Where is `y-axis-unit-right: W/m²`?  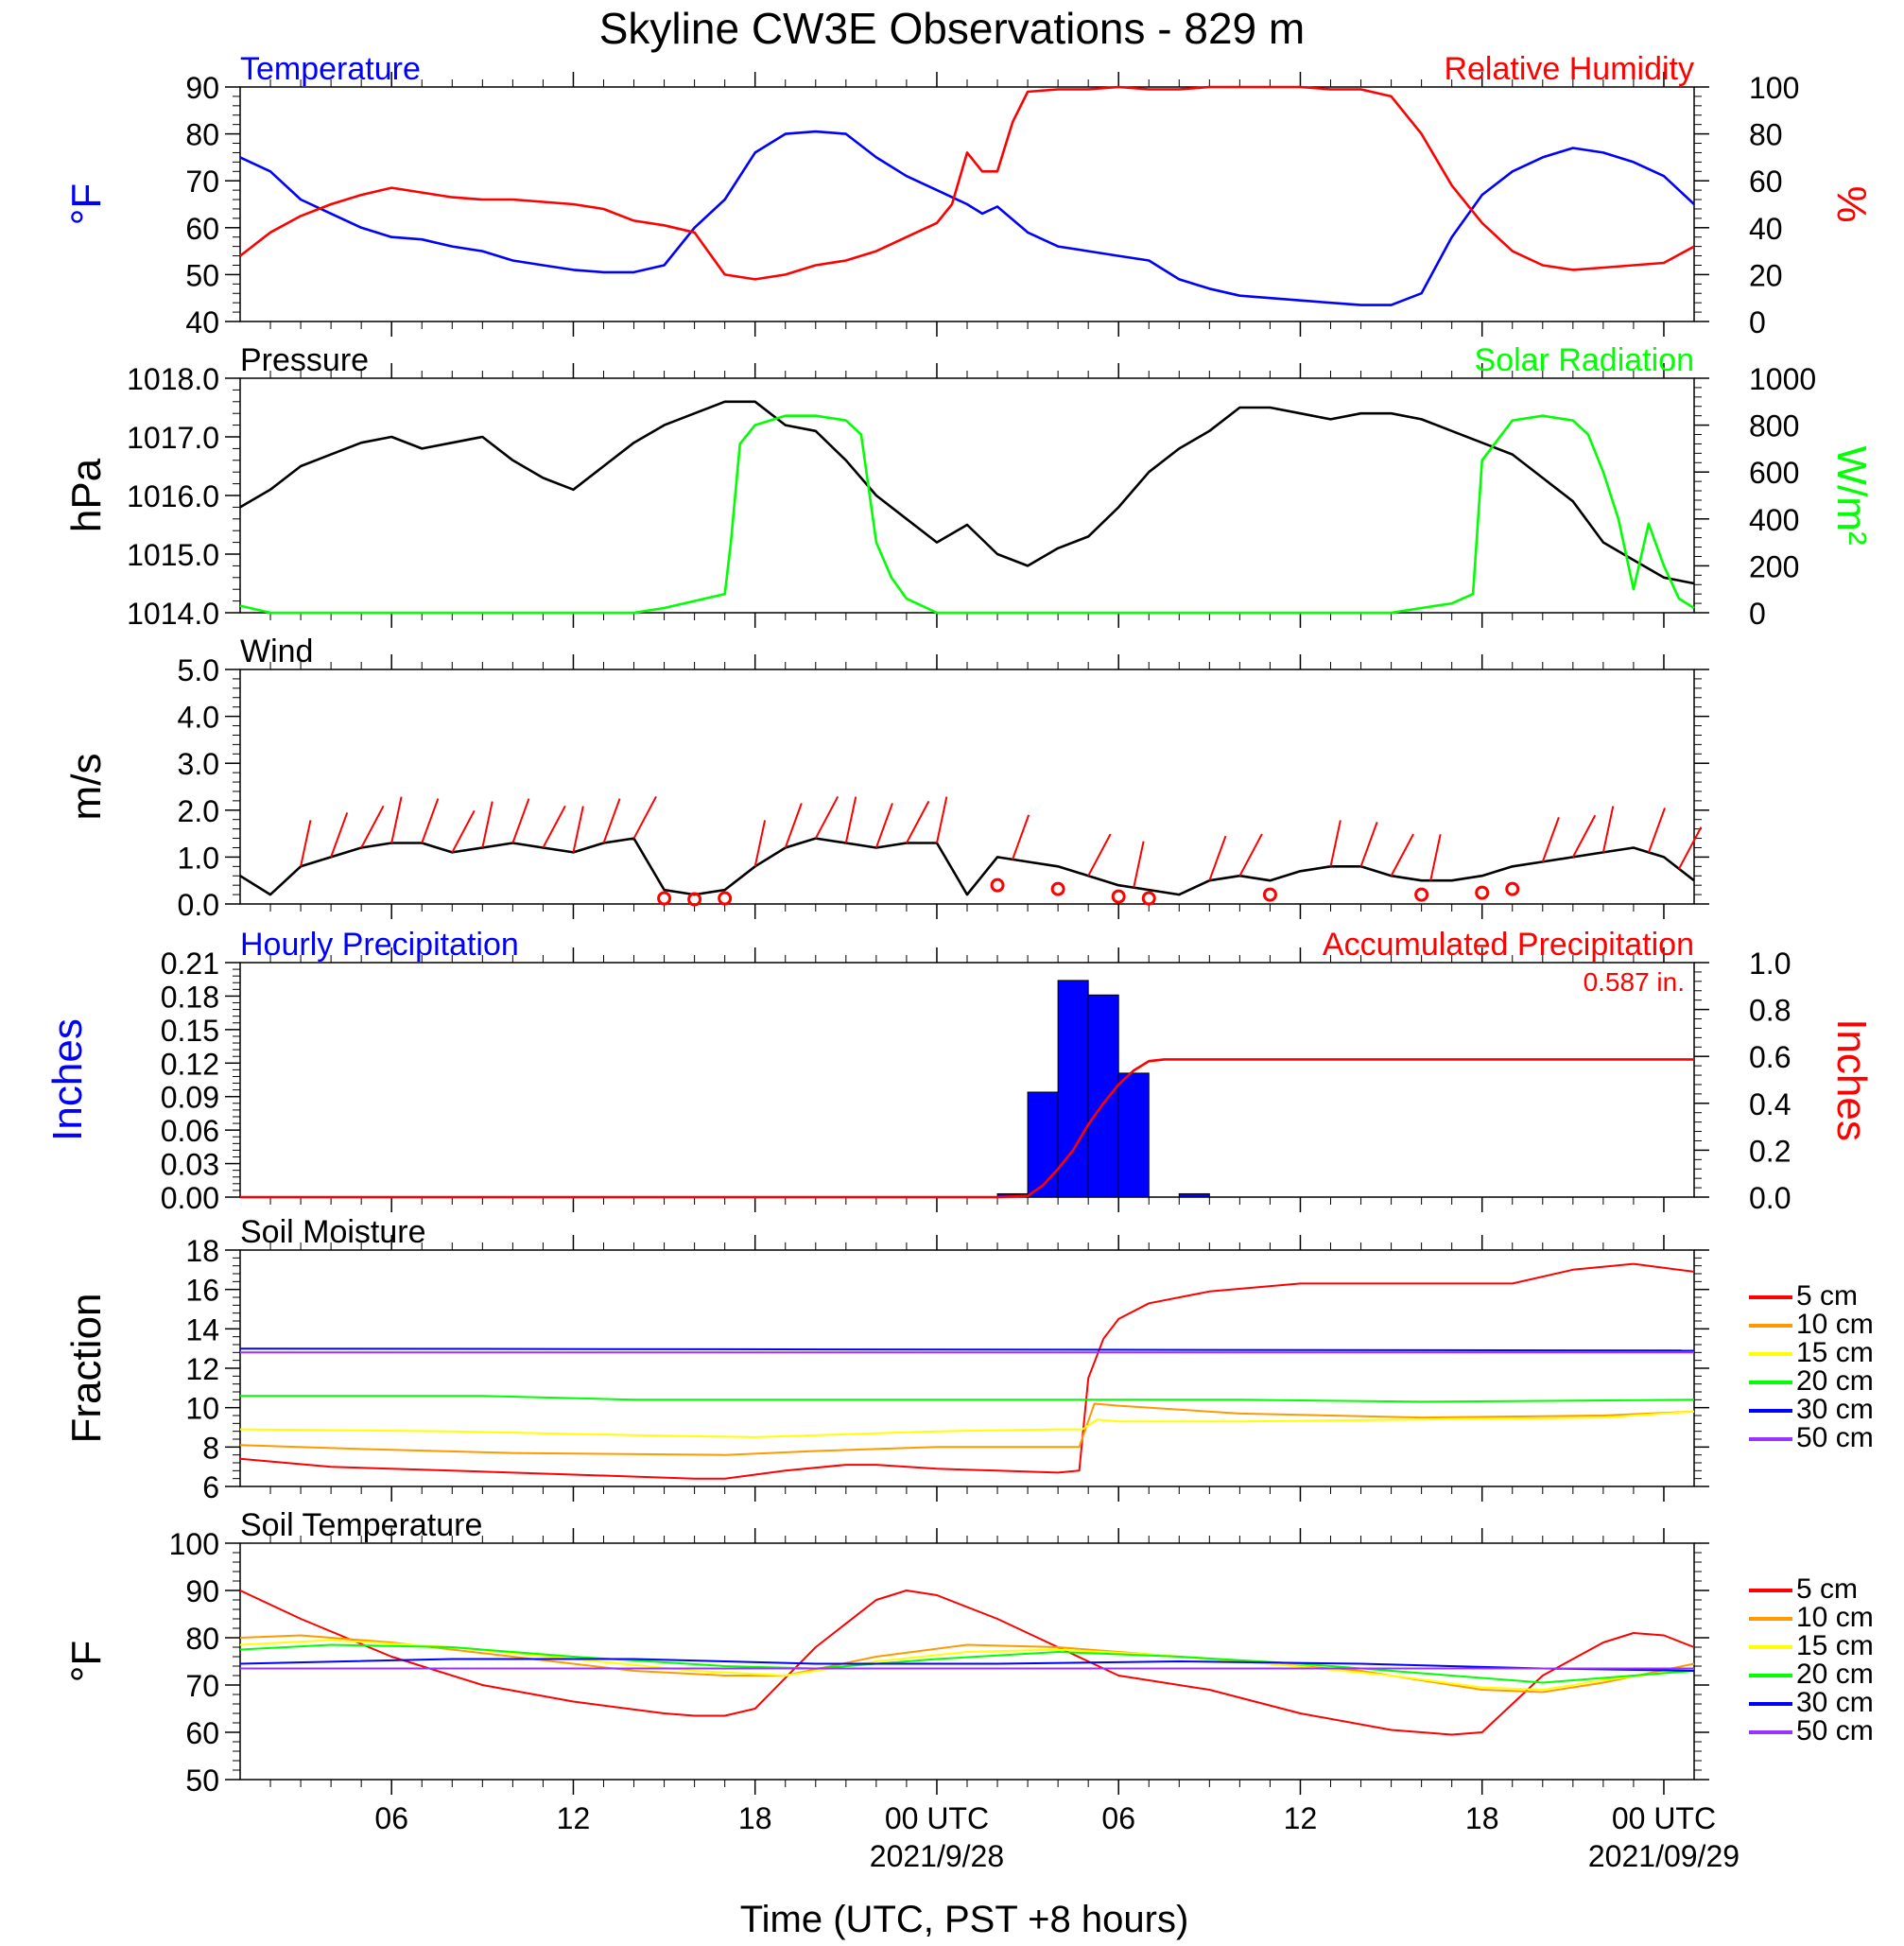
y-axis-unit-right: W/m² is located at coordinates (1851, 495).